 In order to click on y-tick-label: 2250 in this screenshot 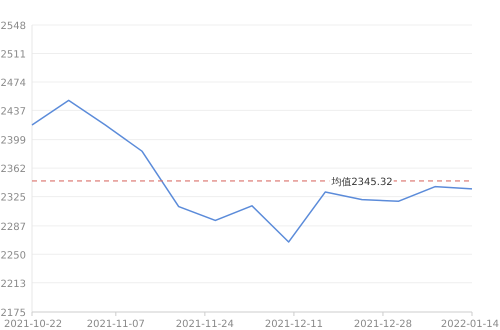, I will do `click(13, 256)`.